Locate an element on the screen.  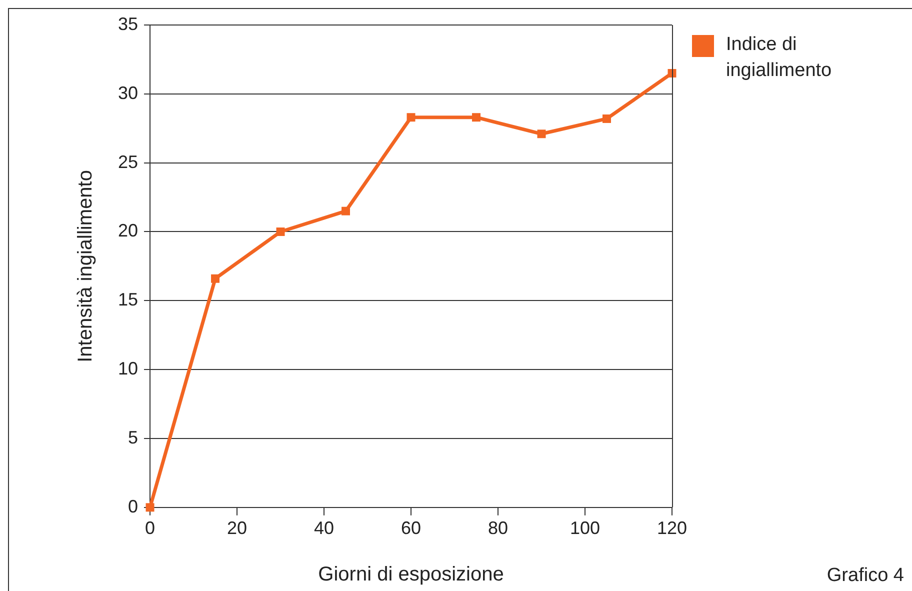
legend-label: Indice di ingiallimento is located at coordinates (779, 58).